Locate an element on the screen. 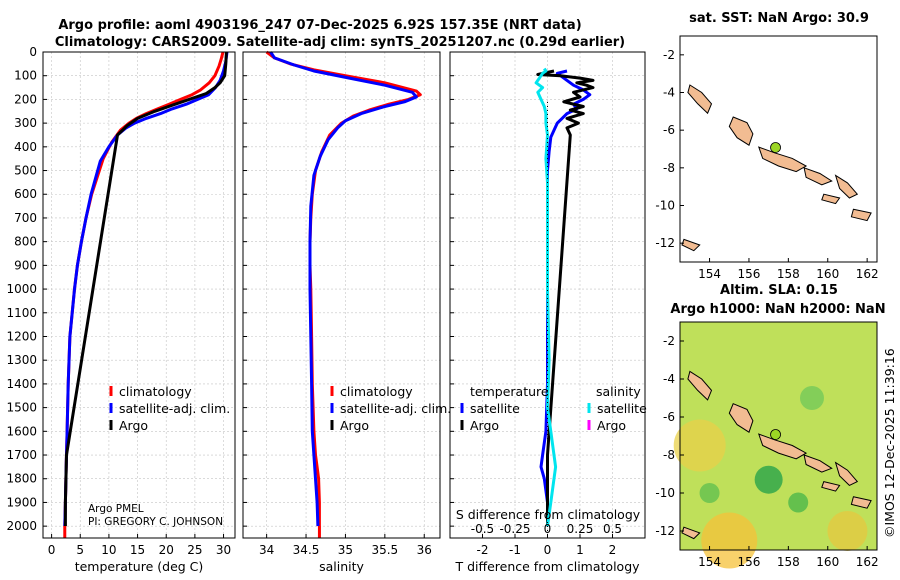 The image size is (900, 580). lon-tick-label: 154 is located at coordinates (709, 274).